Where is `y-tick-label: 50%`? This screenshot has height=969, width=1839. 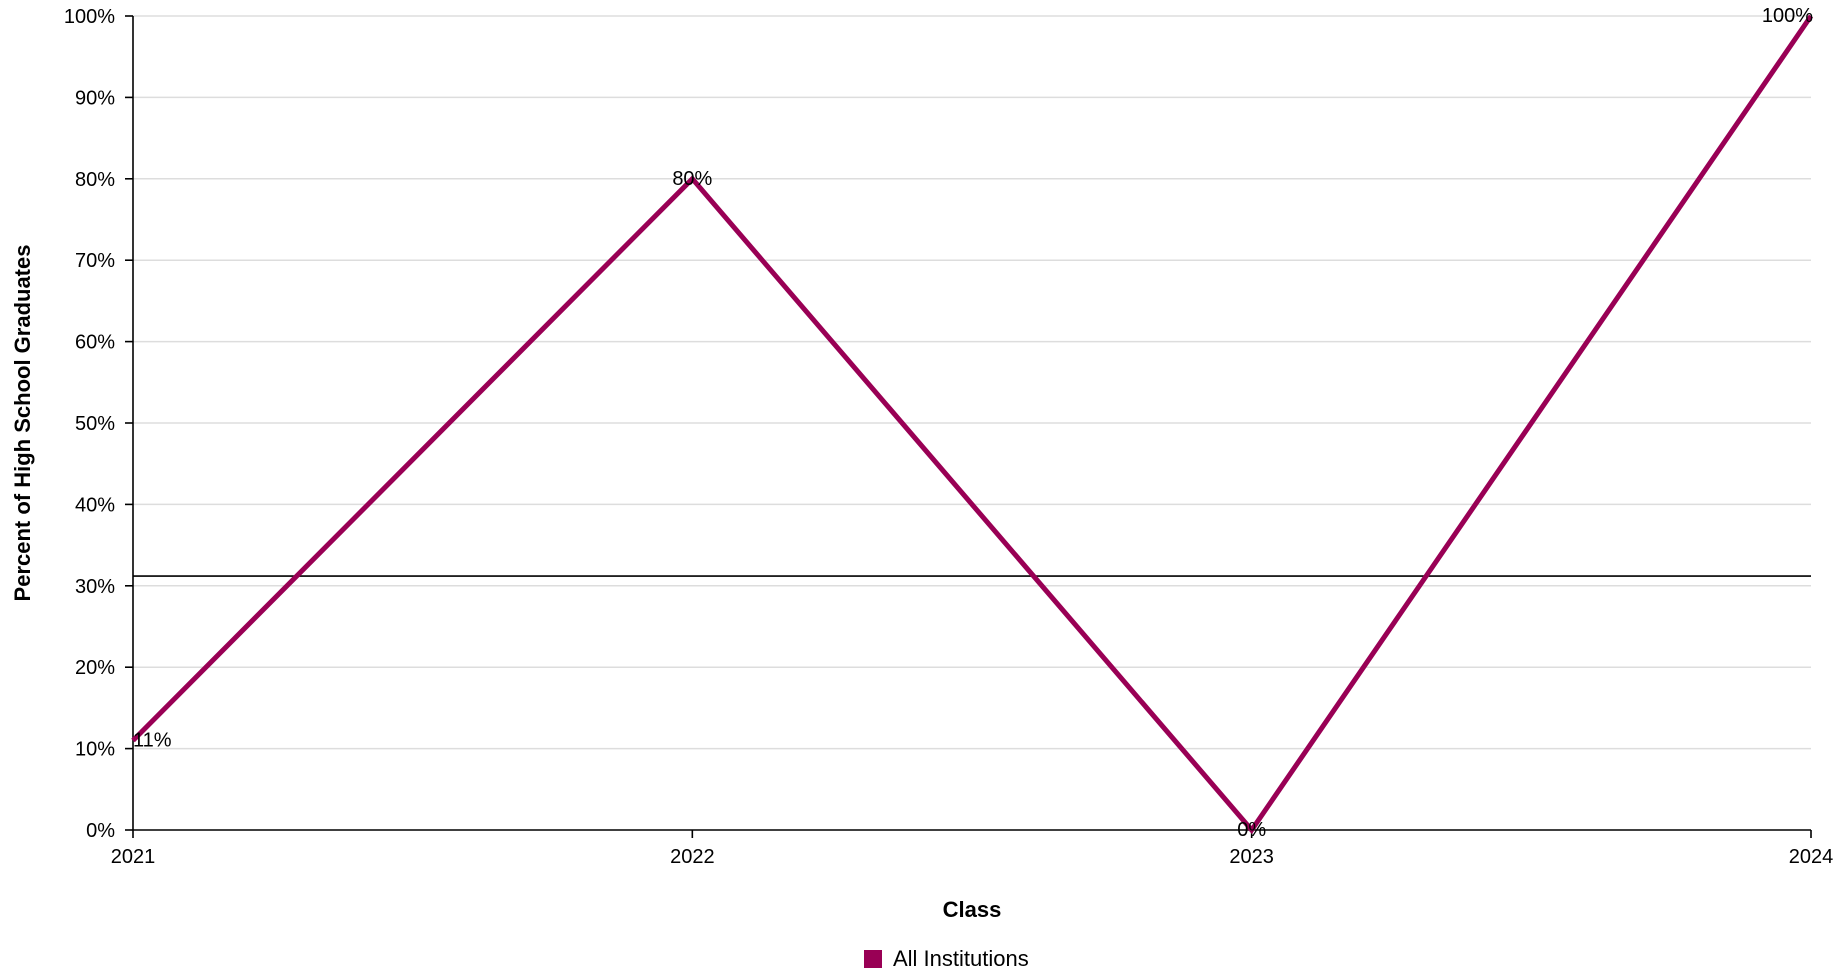 y-tick-label: 50% is located at coordinates (95, 424).